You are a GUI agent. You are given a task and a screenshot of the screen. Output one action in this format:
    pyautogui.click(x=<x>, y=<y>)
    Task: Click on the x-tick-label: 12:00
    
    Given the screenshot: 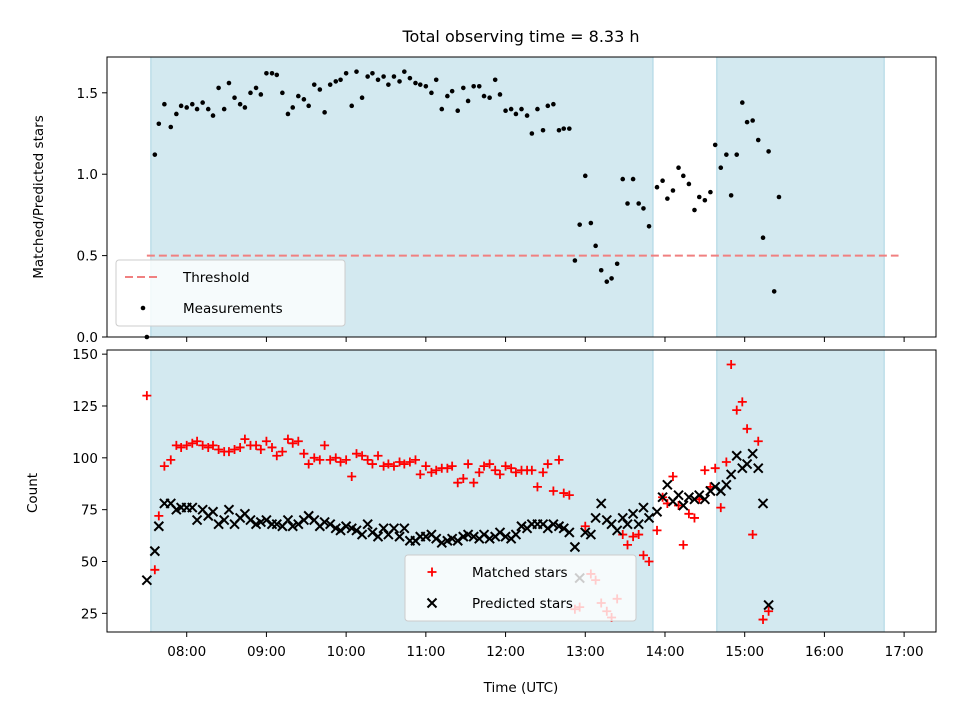 What is the action you would take?
    pyautogui.click(x=505, y=652)
    